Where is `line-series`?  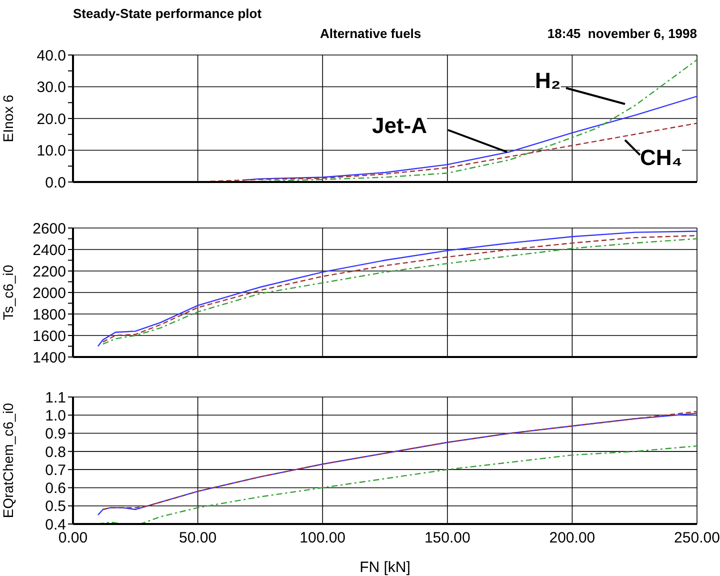
line-series is located at coordinates (478, 120).